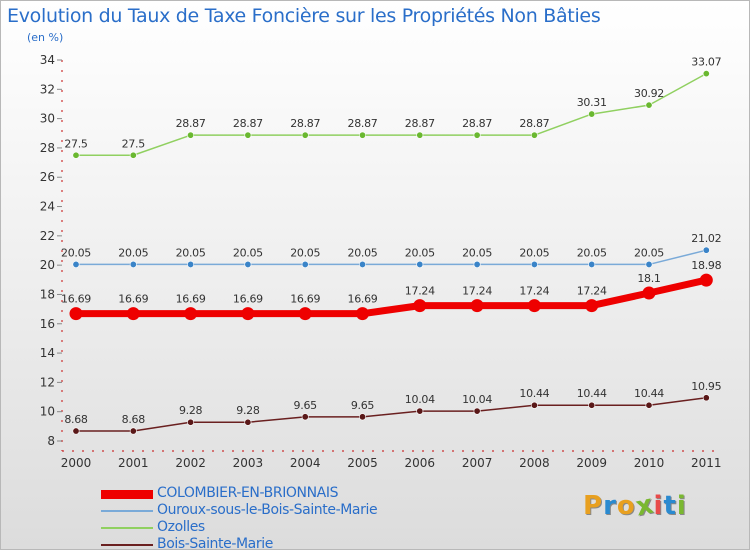 The width and height of the screenshot is (750, 550). I want to click on data-label: 9.65, so click(363, 405).